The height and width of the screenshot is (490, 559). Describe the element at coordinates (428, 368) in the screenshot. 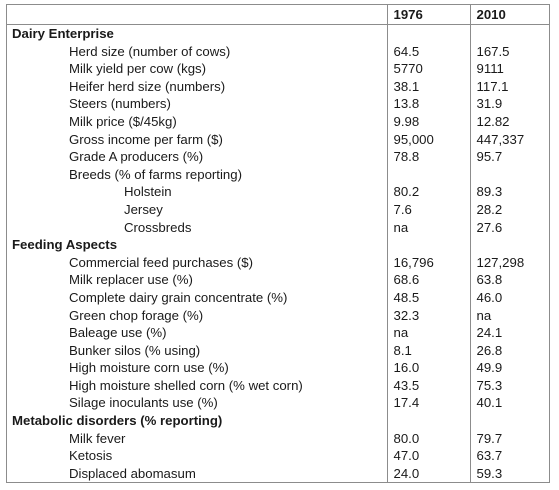

I see `value-1976: 16.0` at that location.